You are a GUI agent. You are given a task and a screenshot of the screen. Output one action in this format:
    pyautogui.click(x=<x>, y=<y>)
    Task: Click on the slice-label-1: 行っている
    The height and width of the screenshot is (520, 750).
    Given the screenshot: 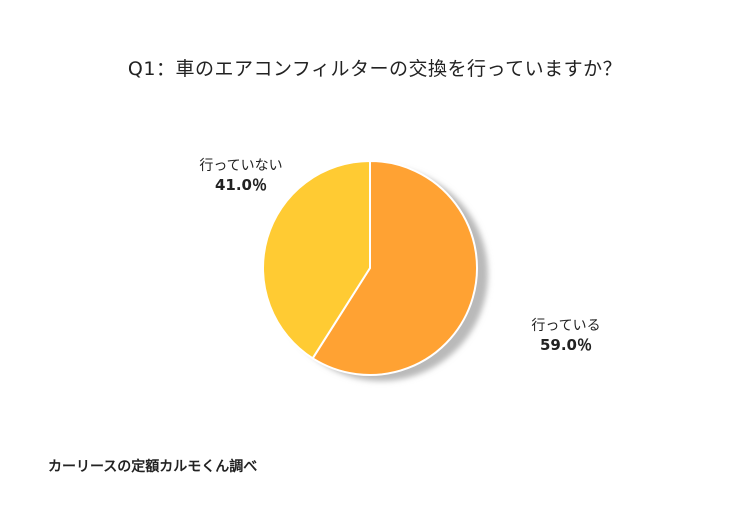 What is the action you would take?
    pyautogui.click(x=565, y=326)
    